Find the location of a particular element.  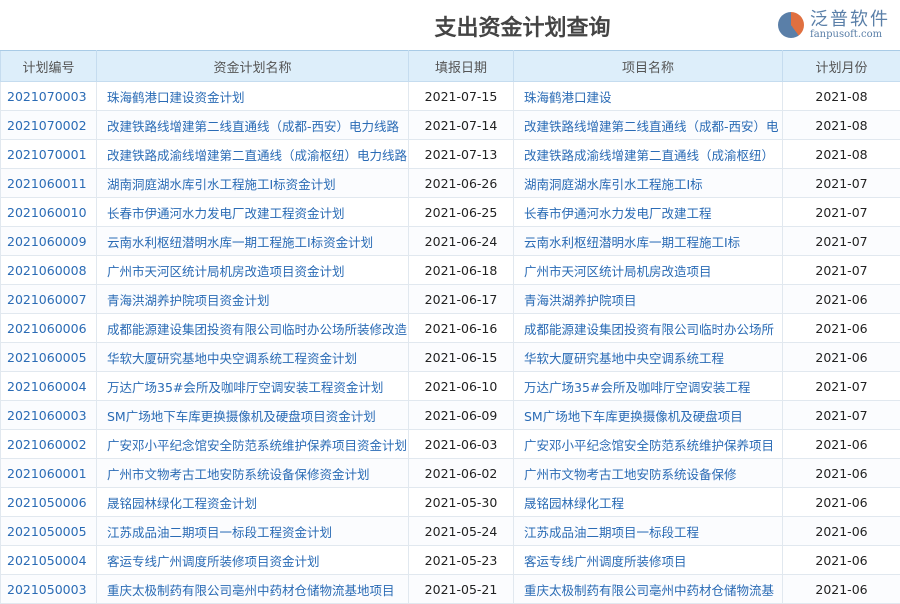

plan-id-cell: 2021070002 is located at coordinates (49, 125).